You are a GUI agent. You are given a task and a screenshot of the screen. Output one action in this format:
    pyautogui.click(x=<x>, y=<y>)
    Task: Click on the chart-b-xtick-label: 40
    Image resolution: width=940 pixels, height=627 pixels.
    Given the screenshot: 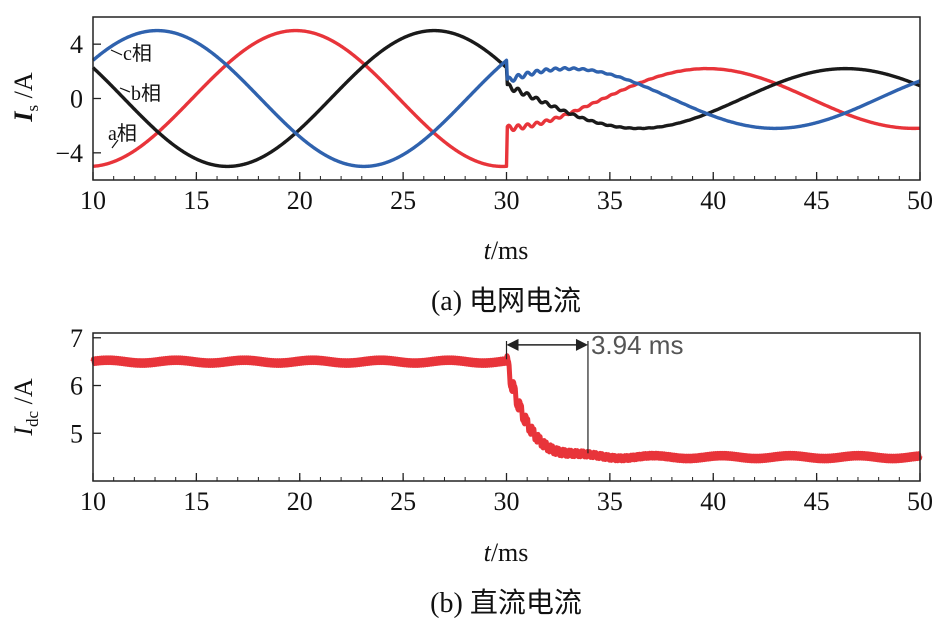 What is the action you would take?
    pyautogui.click(x=713, y=501)
    